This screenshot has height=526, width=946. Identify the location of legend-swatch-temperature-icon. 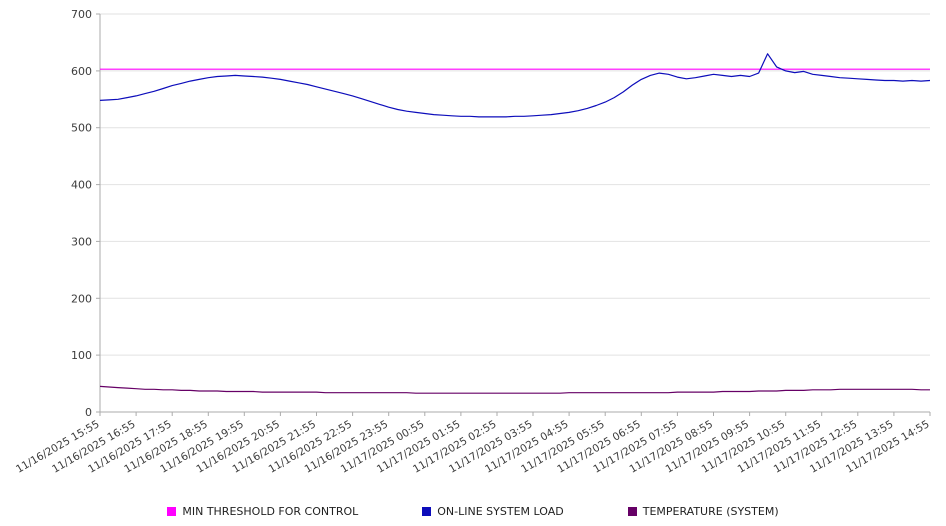
(632, 511).